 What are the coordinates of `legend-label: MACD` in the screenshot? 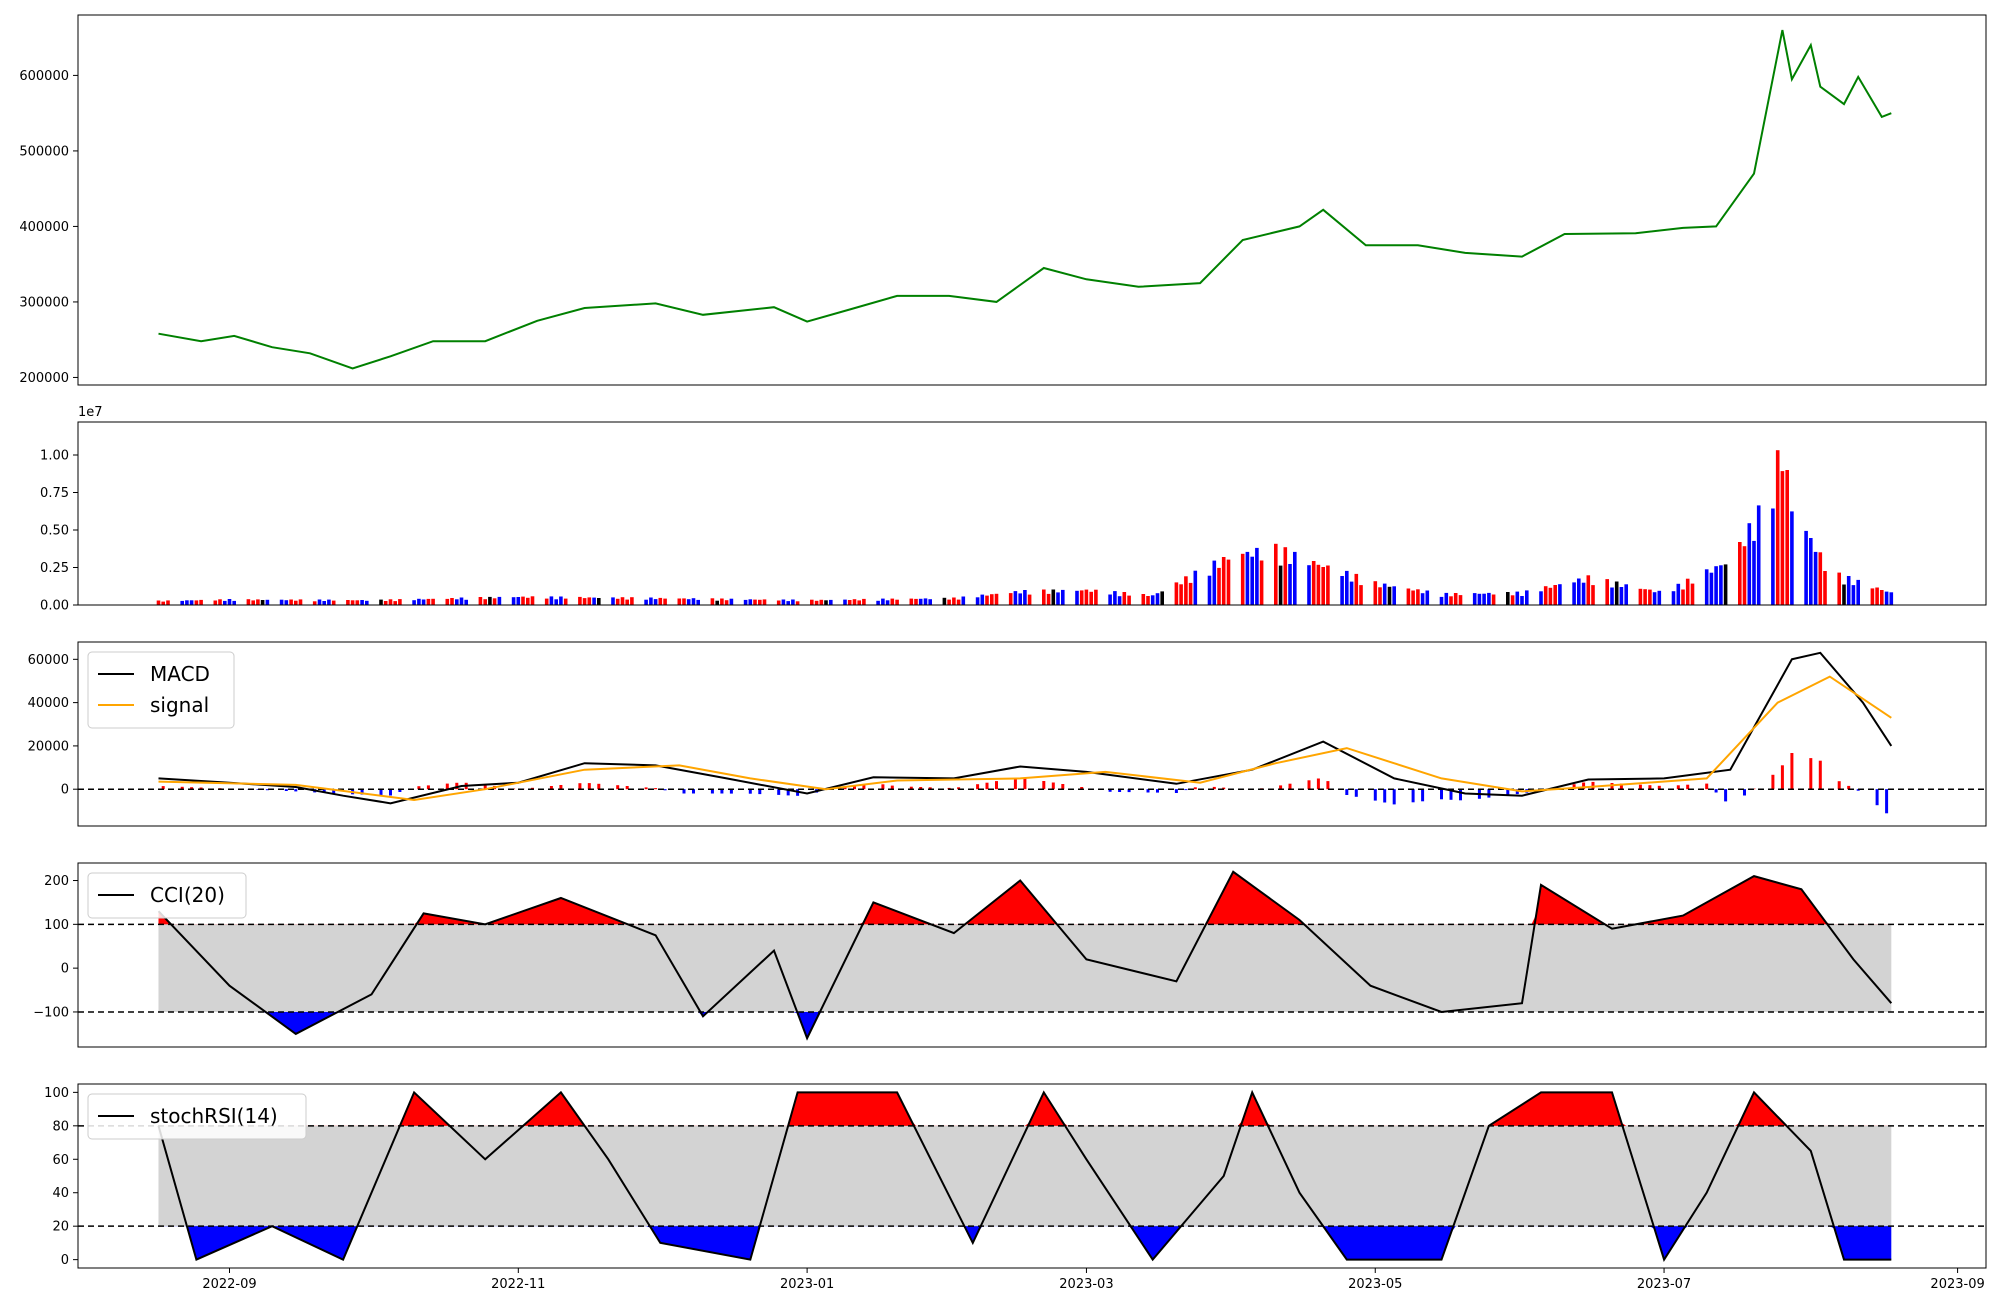 It's located at (180, 674).